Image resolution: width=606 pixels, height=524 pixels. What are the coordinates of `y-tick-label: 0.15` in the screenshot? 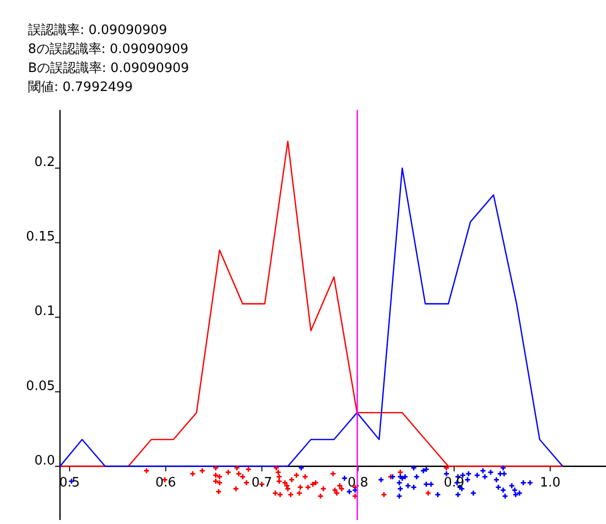 It's located at (40, 237).